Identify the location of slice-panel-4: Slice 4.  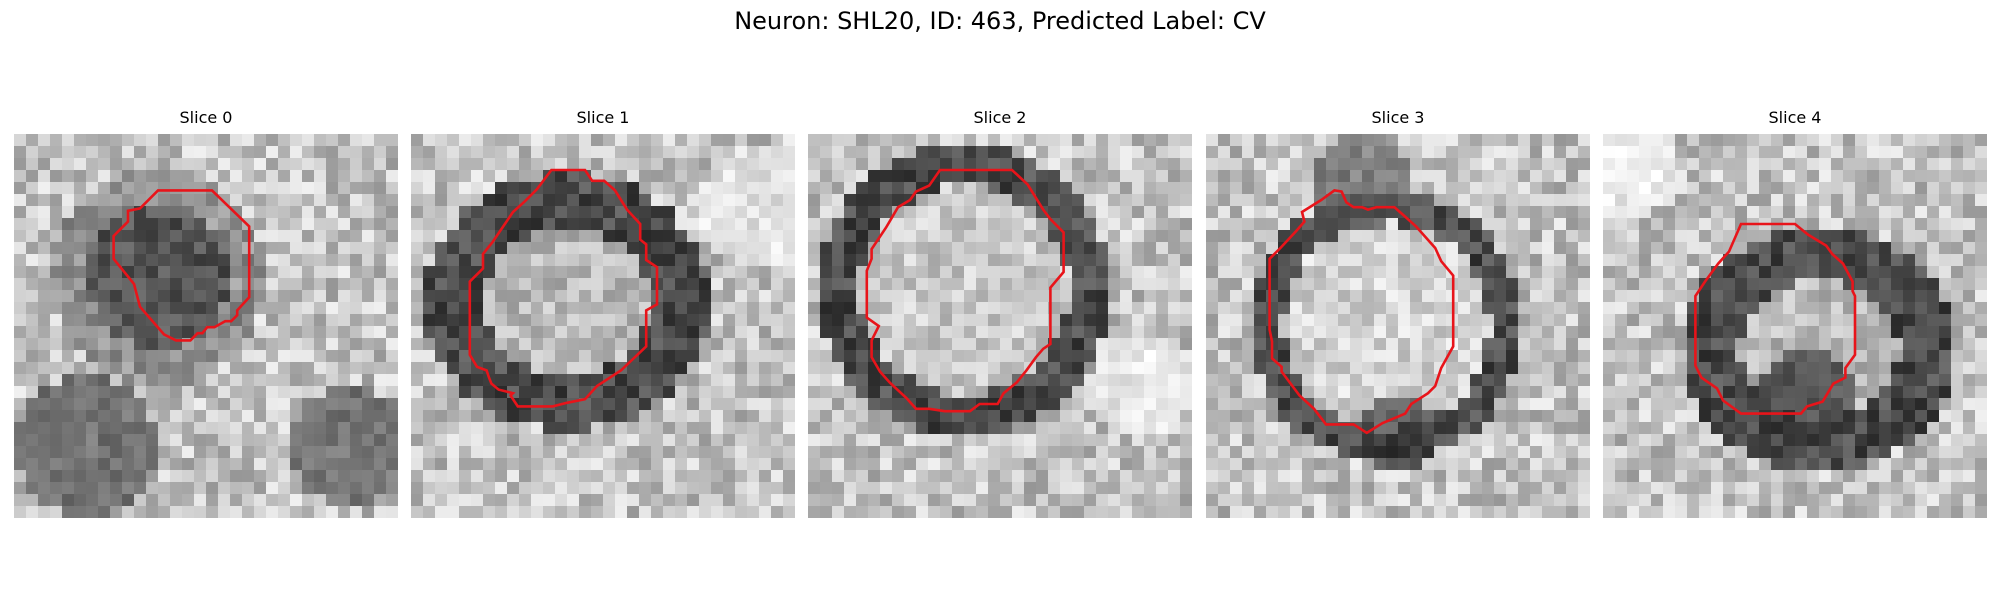
(1795, 313).